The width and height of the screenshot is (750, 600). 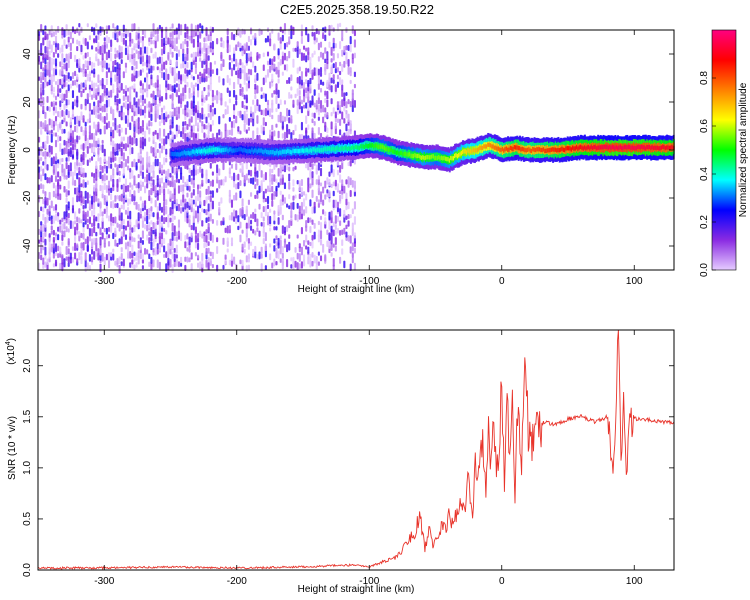 What do you see at coordinates (634, 281) in the screenshot?
I see `x-tick-label: 100` at bounding box center [634, 281].